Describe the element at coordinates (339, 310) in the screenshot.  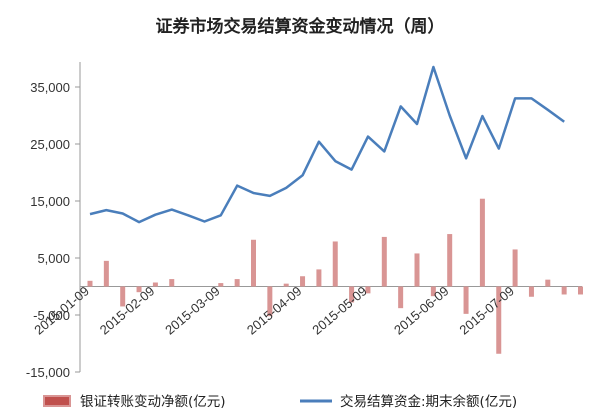
I see `x-tick-label: 2015-05-09` at that location.